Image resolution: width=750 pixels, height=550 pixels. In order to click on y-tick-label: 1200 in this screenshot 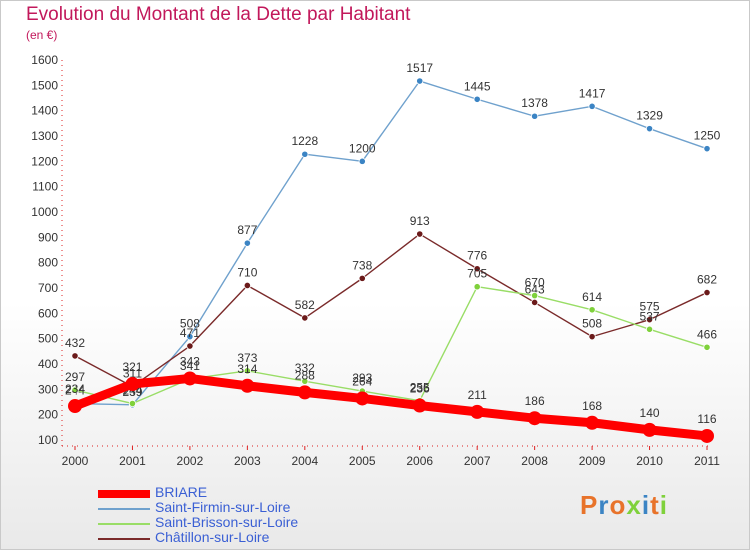, I will do `click(44, 161)`.